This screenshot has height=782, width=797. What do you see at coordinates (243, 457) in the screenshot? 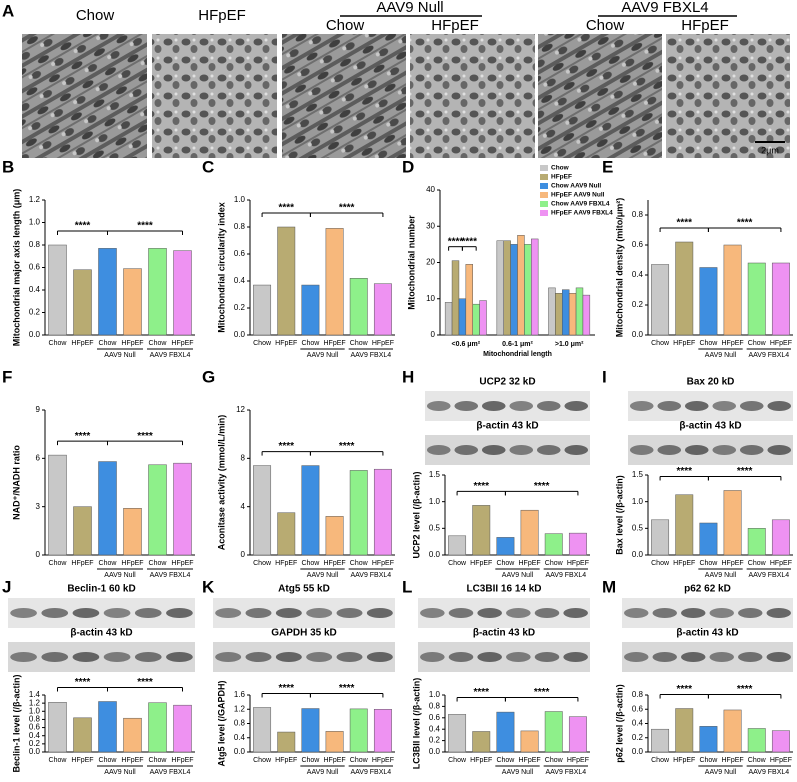
I see `y-tick-label: 8` at bounding box center [243, 457].